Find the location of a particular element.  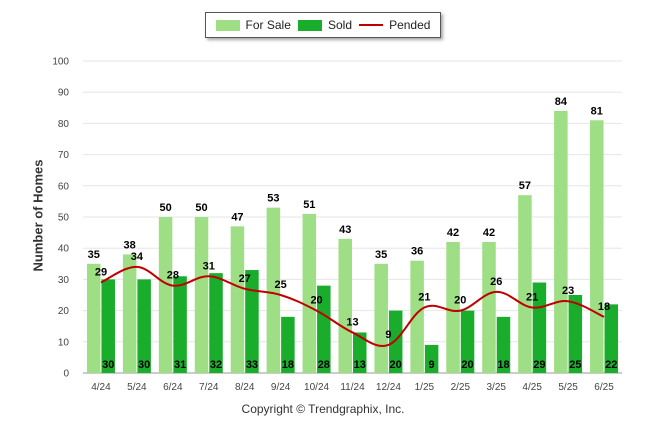

label-pended: 27 is located at coordinates (245, 279).